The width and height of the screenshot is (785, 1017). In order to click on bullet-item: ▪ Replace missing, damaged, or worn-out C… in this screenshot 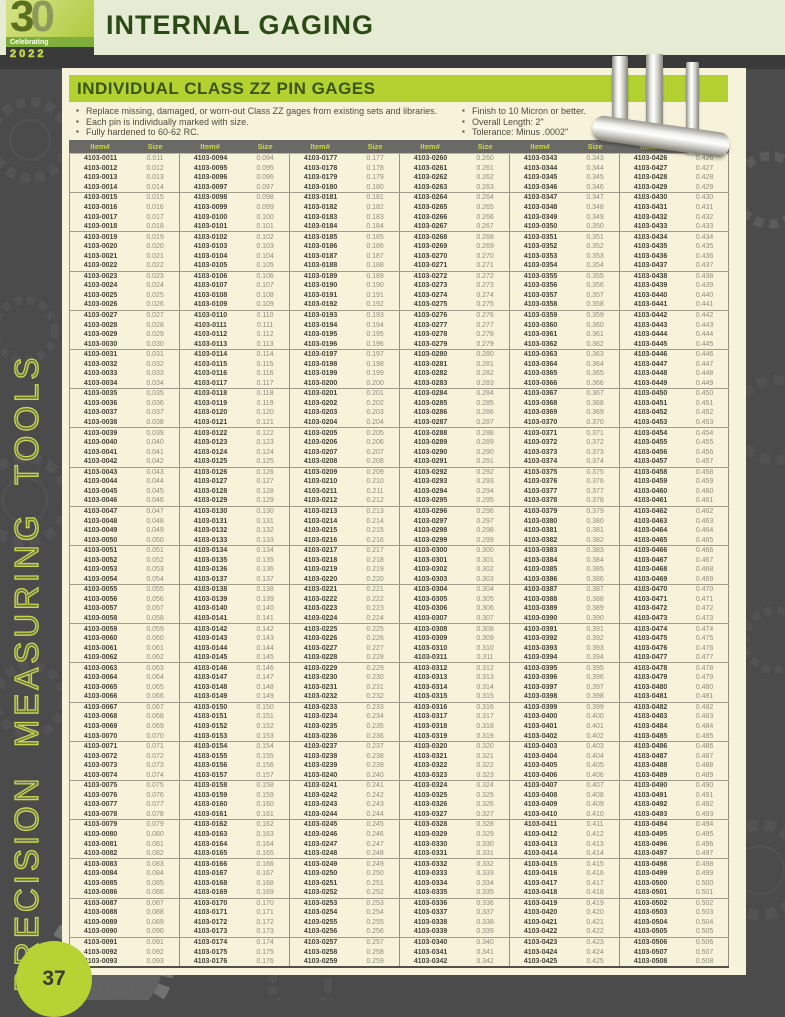, I will do `click(266, 111)`.